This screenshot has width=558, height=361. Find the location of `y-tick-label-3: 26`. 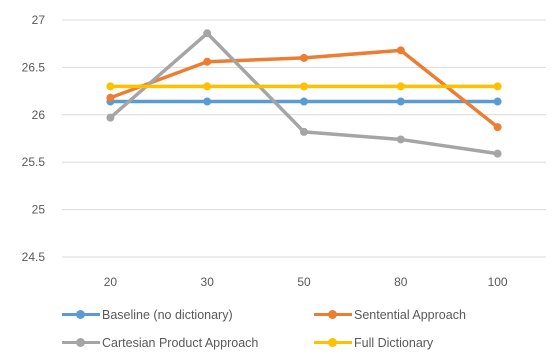

y-tick-label-3: 26 is located at coordinates (39, 115).